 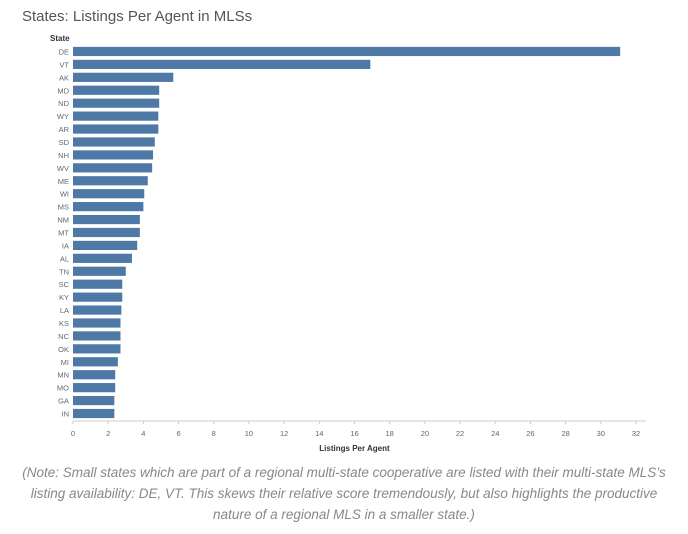 What do you see at coordinates (137, 16) in the screenshot?
I see `chart-title: States: Listings Per Agent in MLSs` at bounding box center [137, 16].